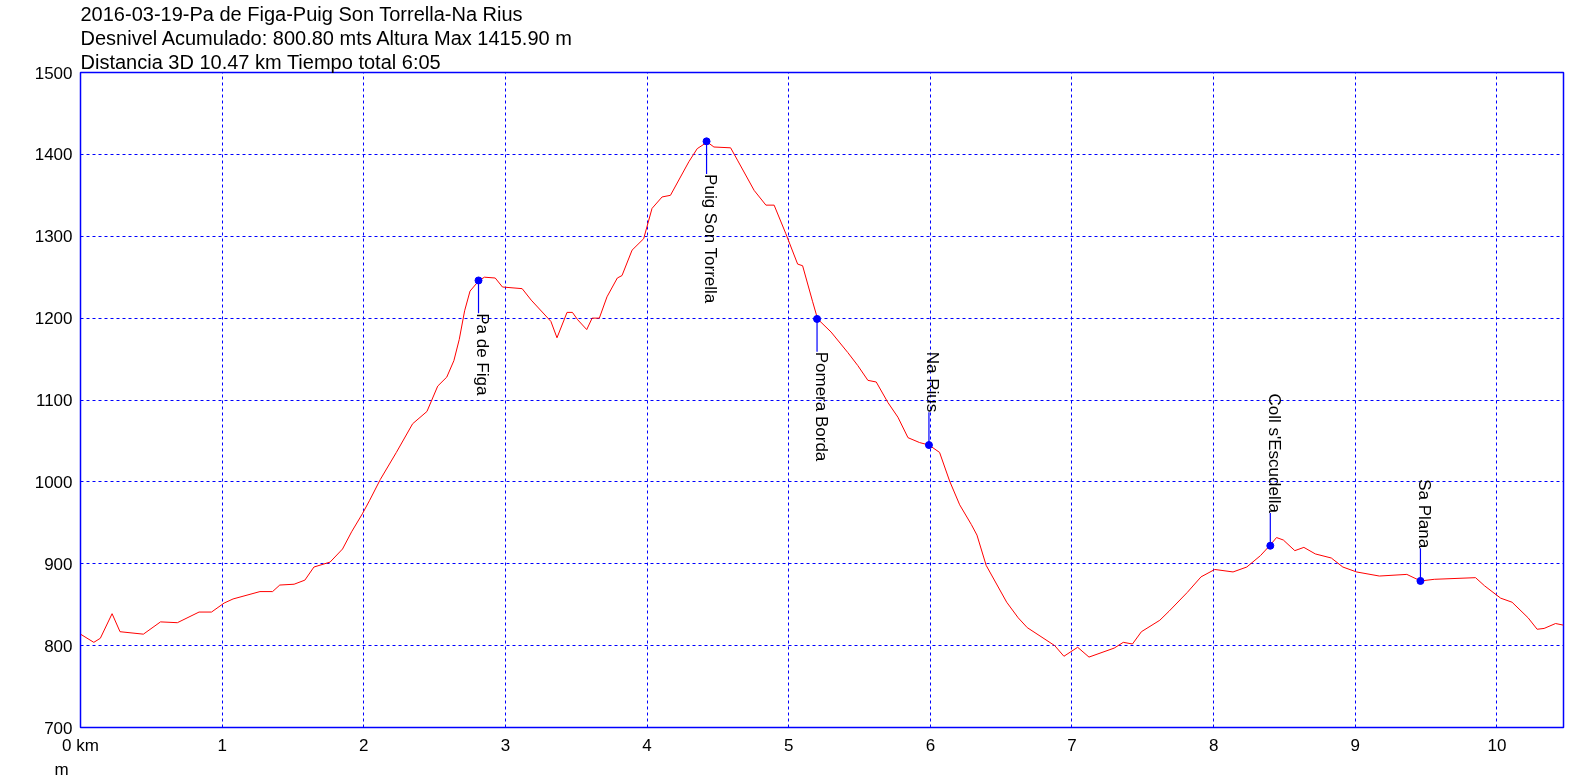 This screenshot has width=1596, height=778. I want to click on x-tick-label: 7, so click(1072, 745).